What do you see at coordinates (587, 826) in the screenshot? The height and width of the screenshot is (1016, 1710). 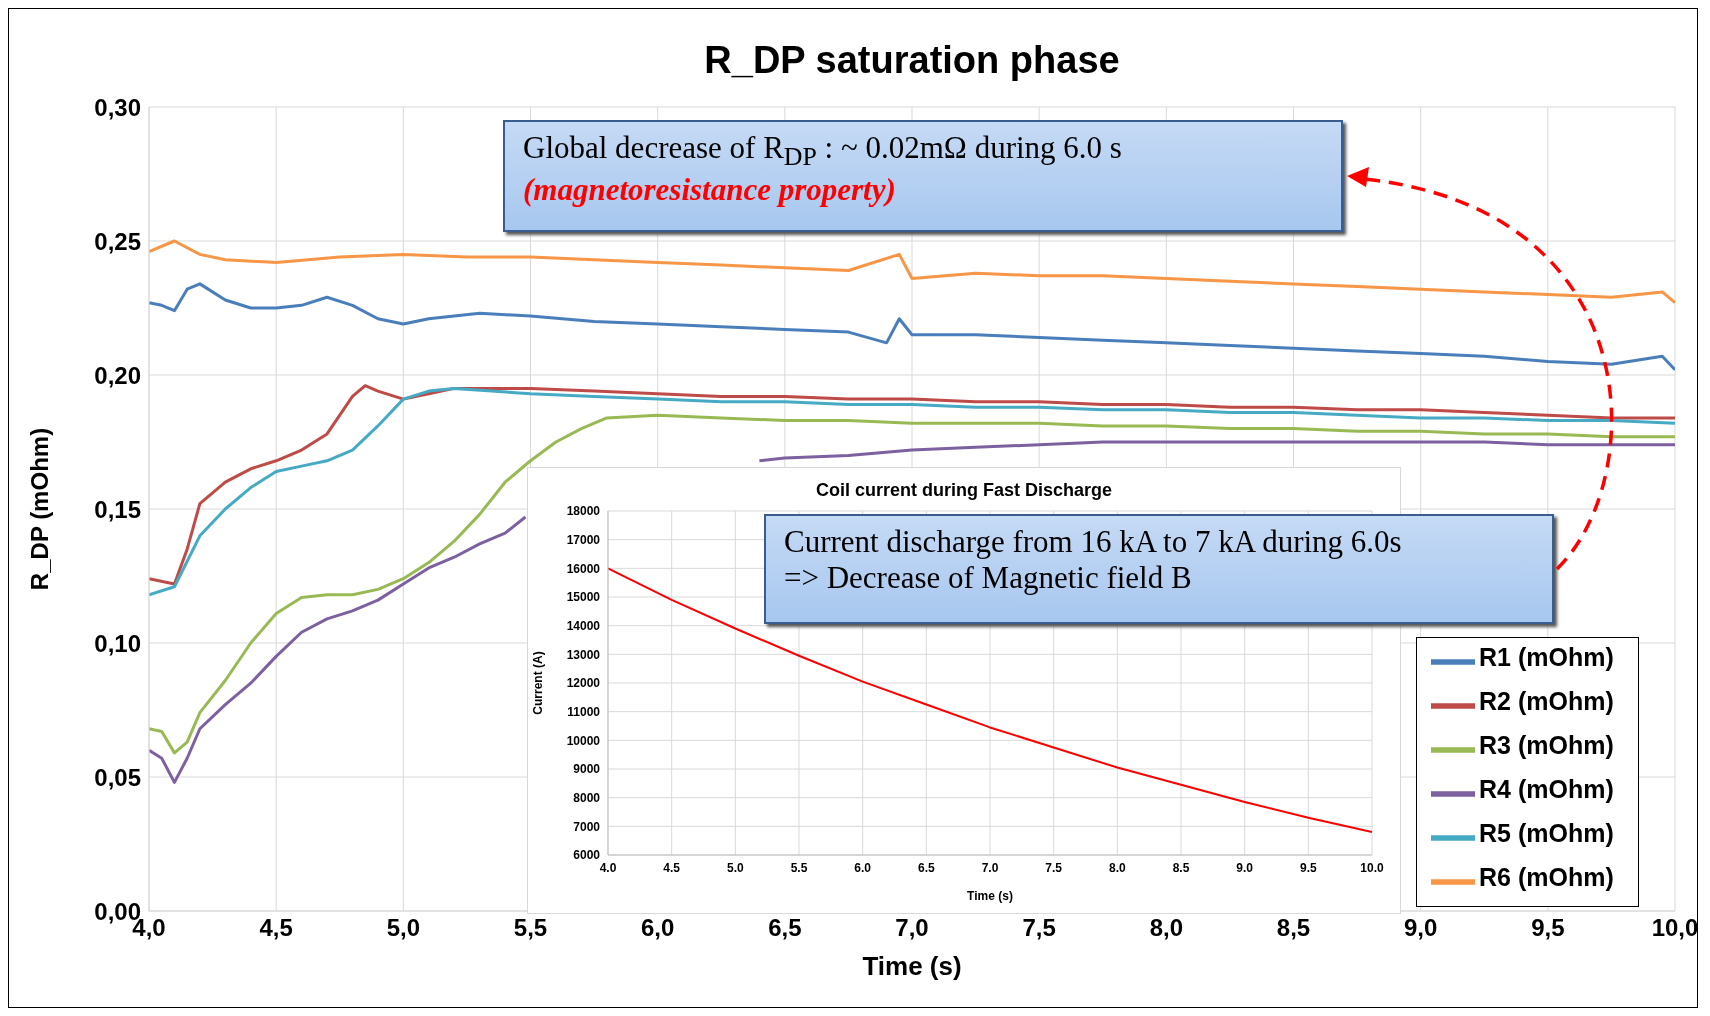 I see `y-tick-label: 7000` at bounding box center [587, 826].